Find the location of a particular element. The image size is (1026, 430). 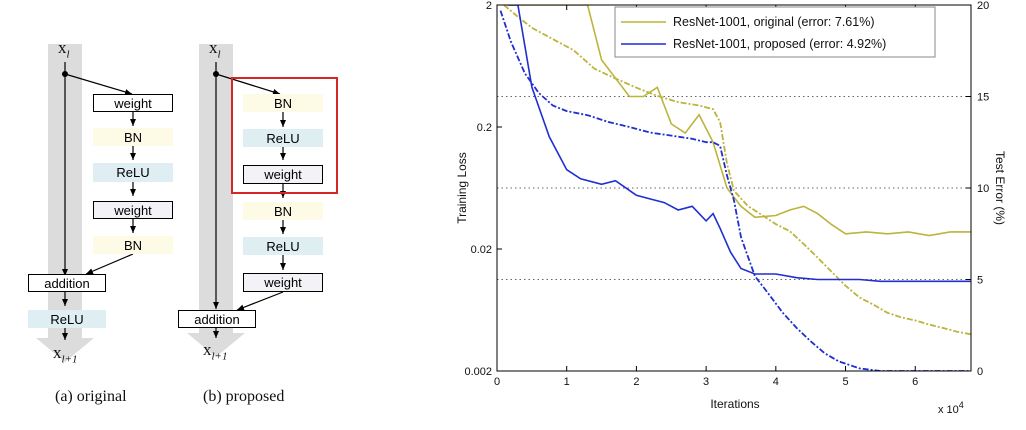

x-multiplier: x 104 is located at coordinates (951, 408).